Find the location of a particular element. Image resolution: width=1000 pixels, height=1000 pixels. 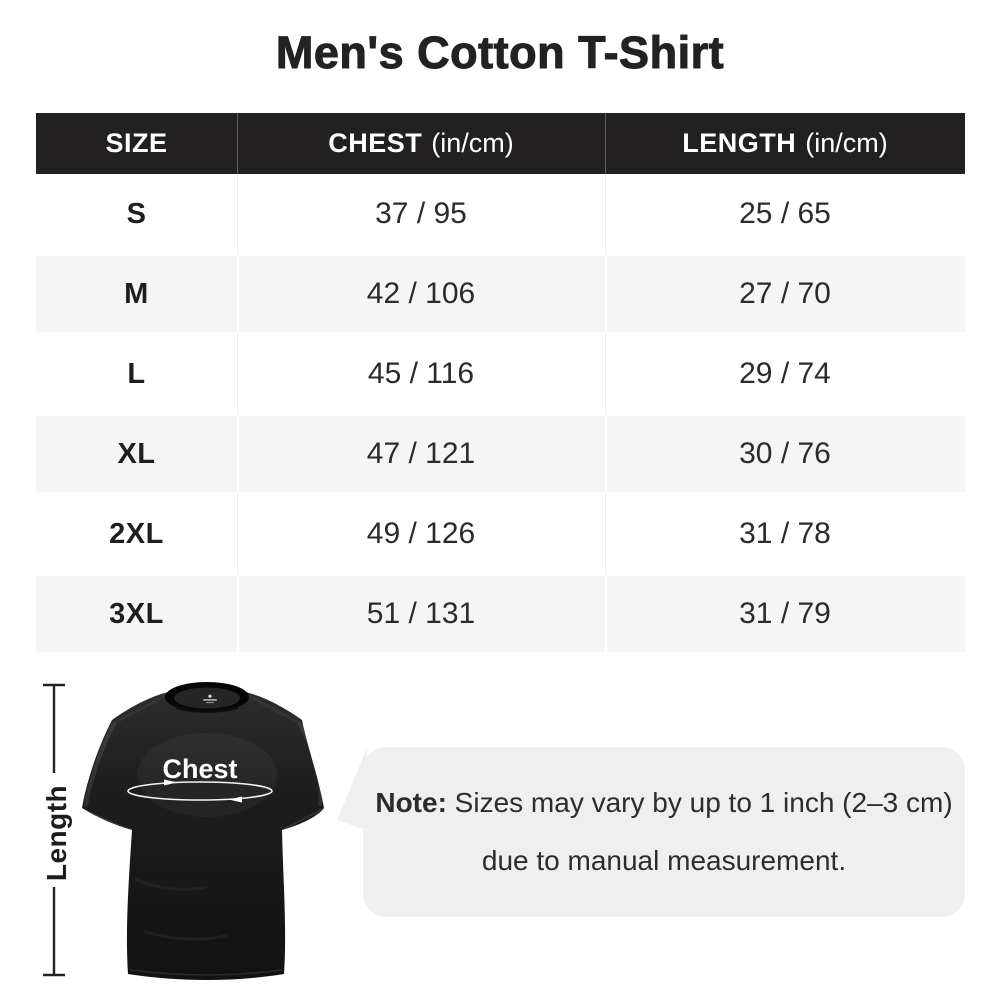

tshirt-image: Chest is located at coordinates (203, 831).